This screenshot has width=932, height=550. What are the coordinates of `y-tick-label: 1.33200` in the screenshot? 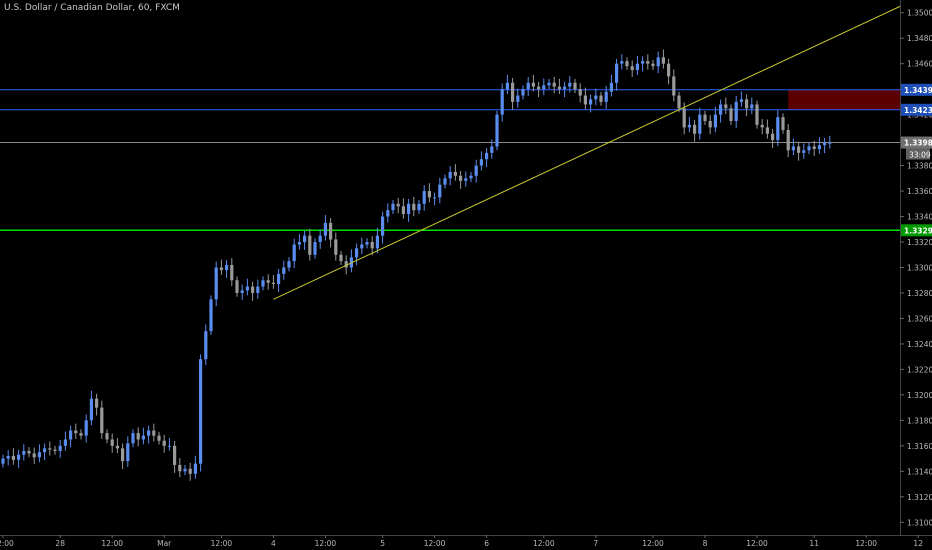 It's located at (919, 242).